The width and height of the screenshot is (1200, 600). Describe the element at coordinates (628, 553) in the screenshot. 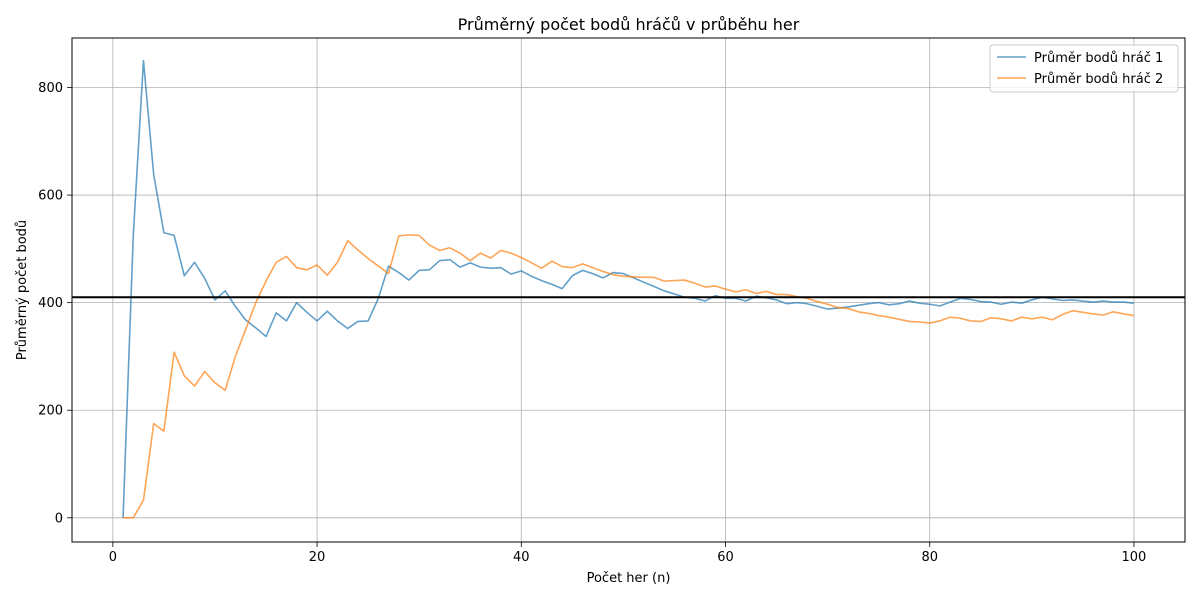

I see `x-axis: 0 20 40 60 80 100` at that location.